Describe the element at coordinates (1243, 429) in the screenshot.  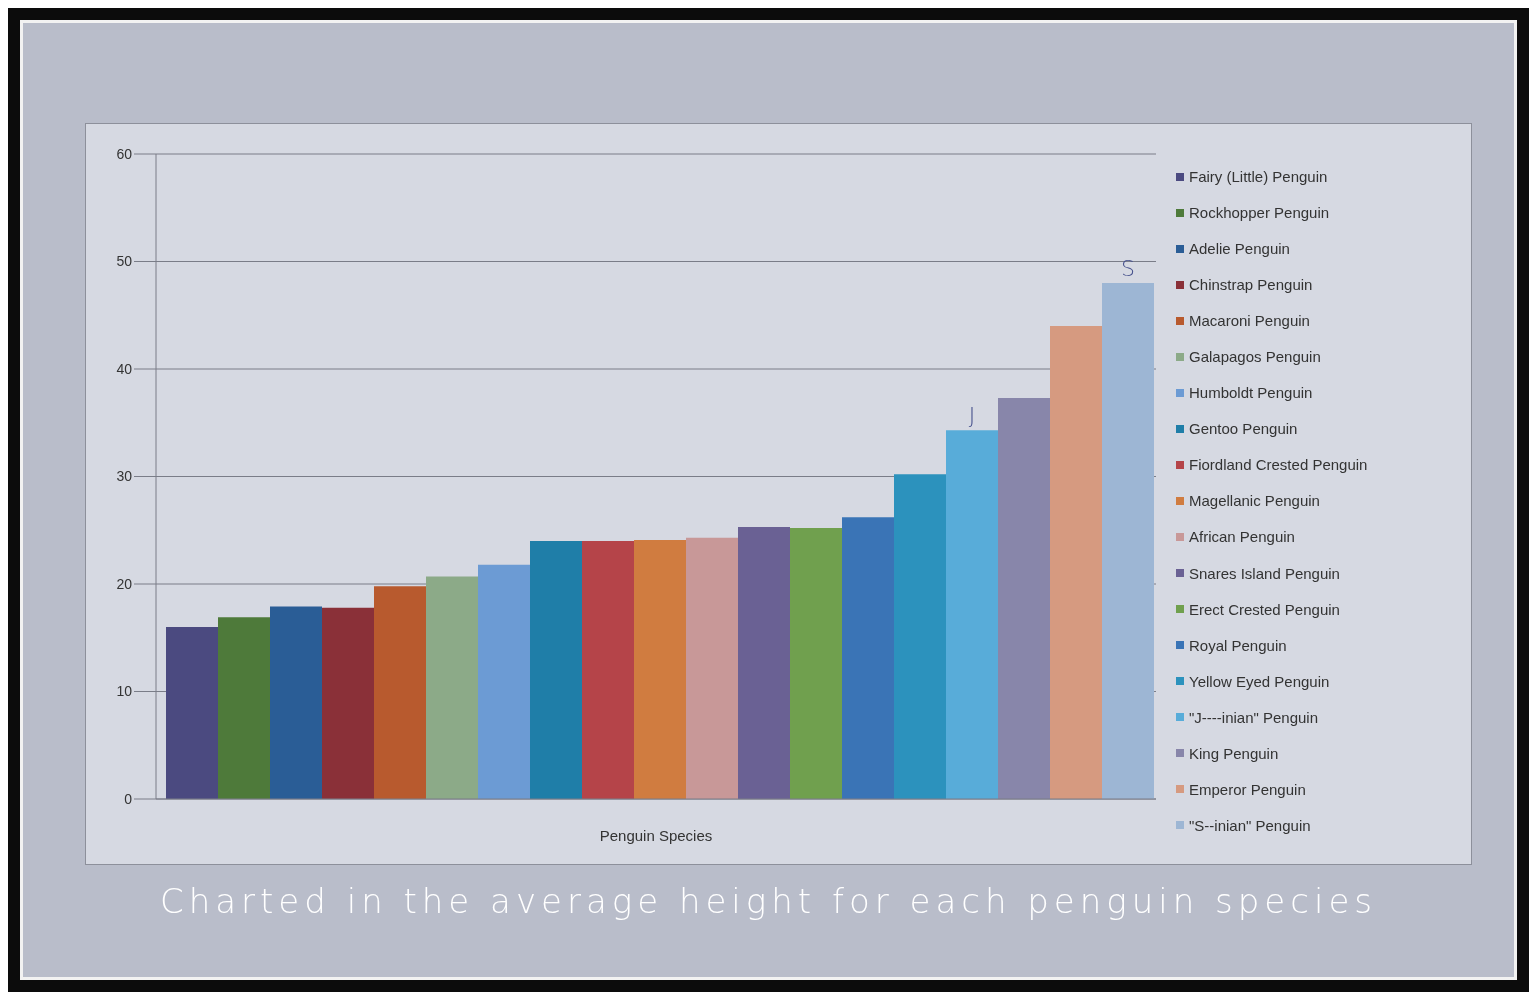
I see `legend-label: Gentoo Penguin` at that location.